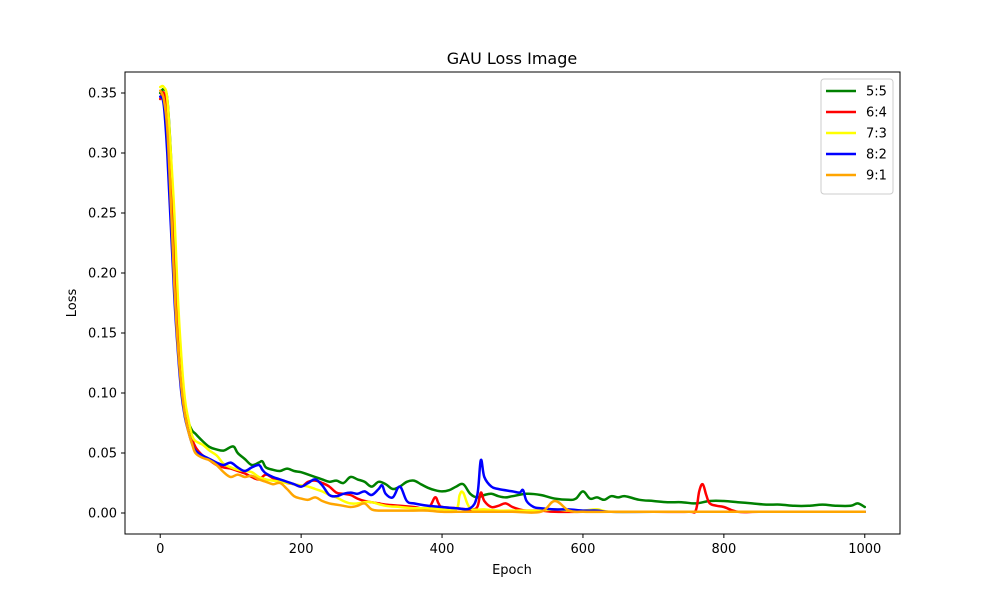 This screenshot has height=600, width=1000. Describe the element at coordinates (102, 454) in the screenshot. I see `y-tick-label: 0.05` at that location.